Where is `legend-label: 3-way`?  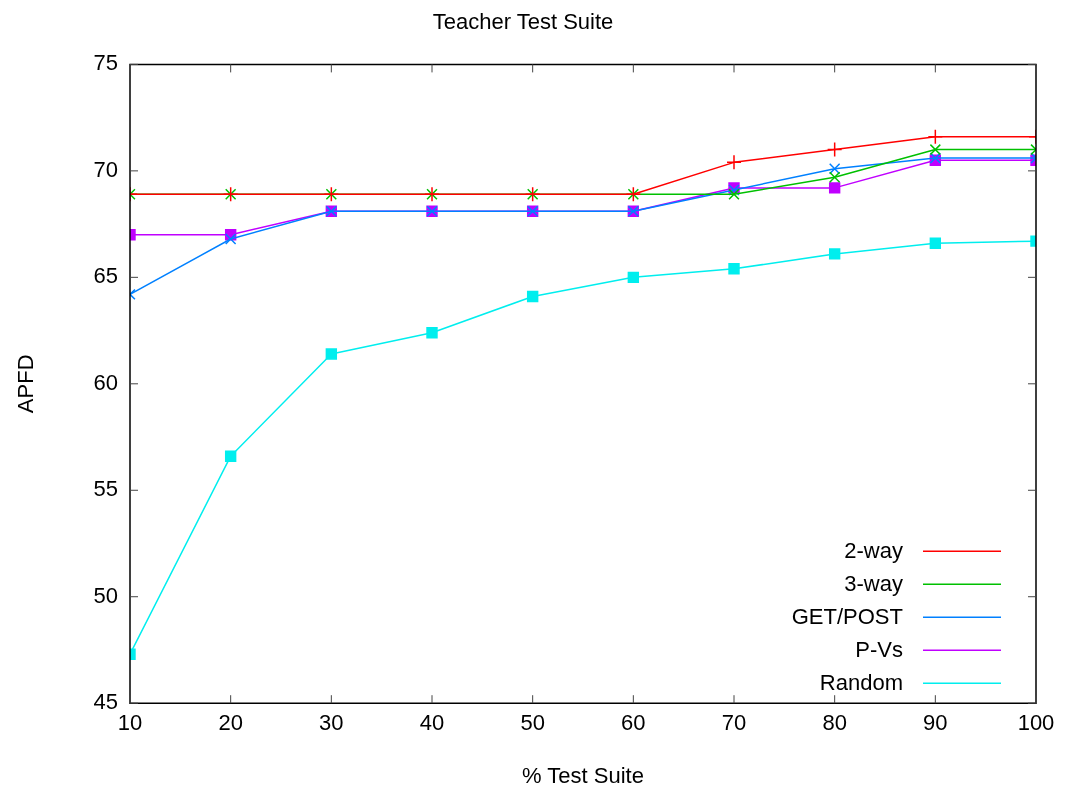
legend-label: 3-way is located at coordinates (873, 584).